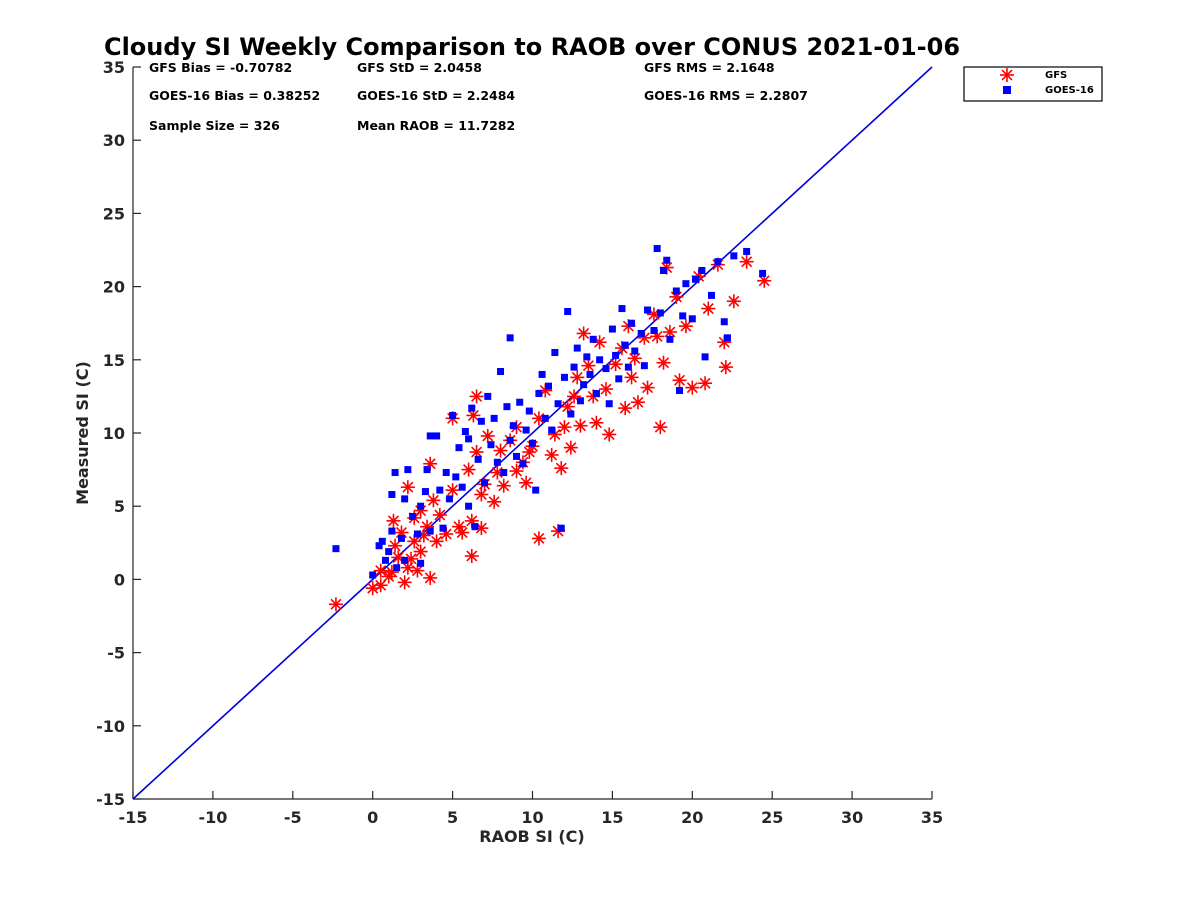 This screenshot has height=900, width=1200. What do you see at coordinates (452, 817) in the screenshot?
I see `x-tick-label: 5` at bounding box center [452, 817].